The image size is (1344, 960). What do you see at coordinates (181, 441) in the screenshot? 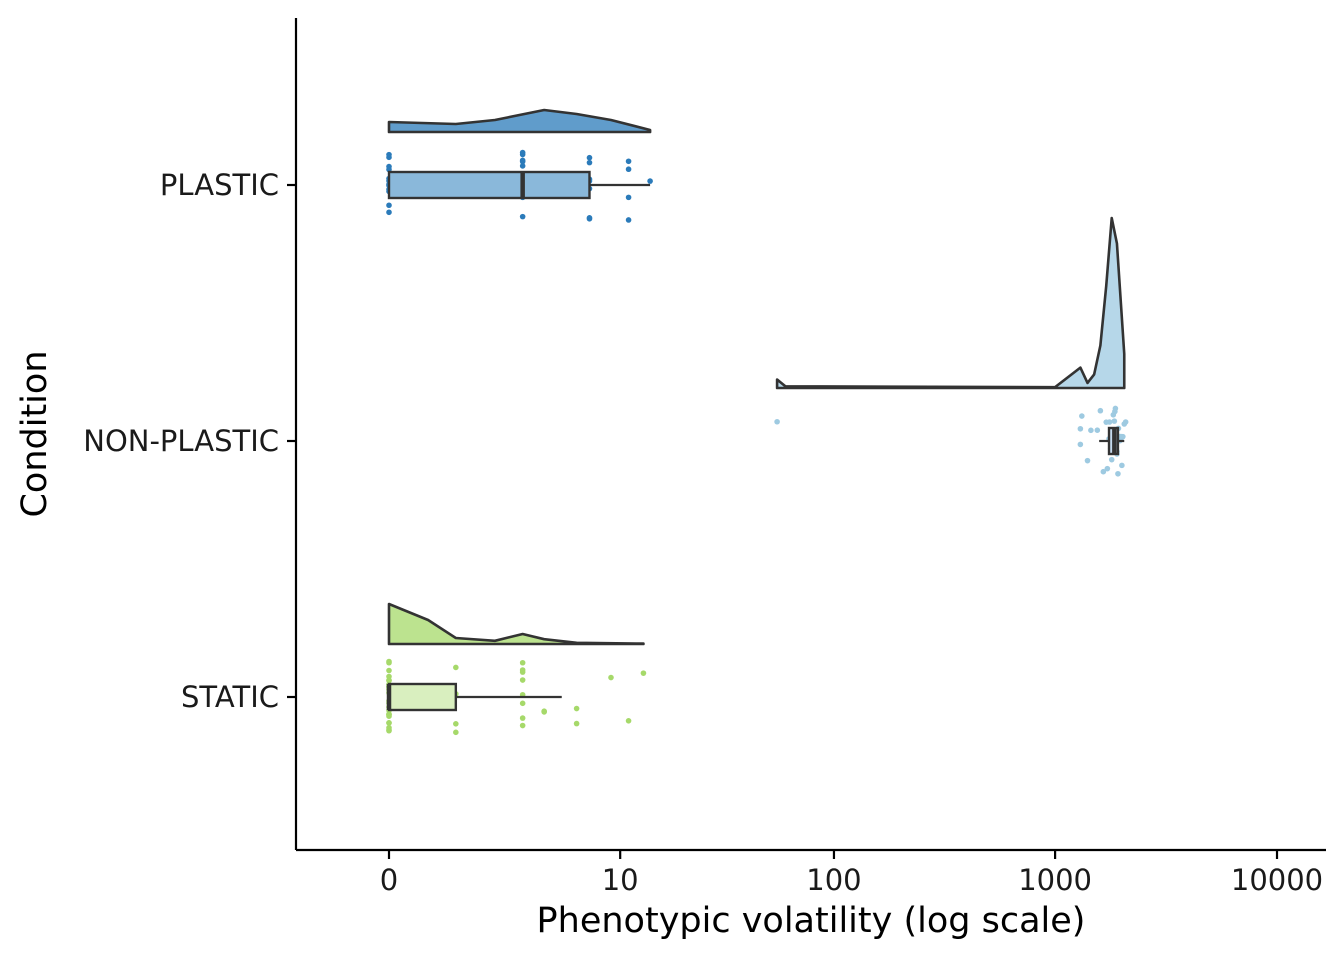
I see `y-tick-label: NON-PLASTIC` at bounding box center [181, 441].